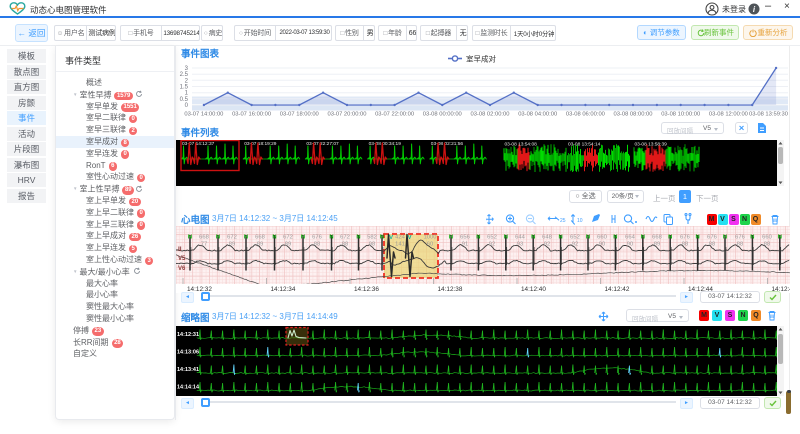  Describe the element at coordinates (728, 115) in the screenshot. I see `svg-text: 03-08 12:00:00` at that location.